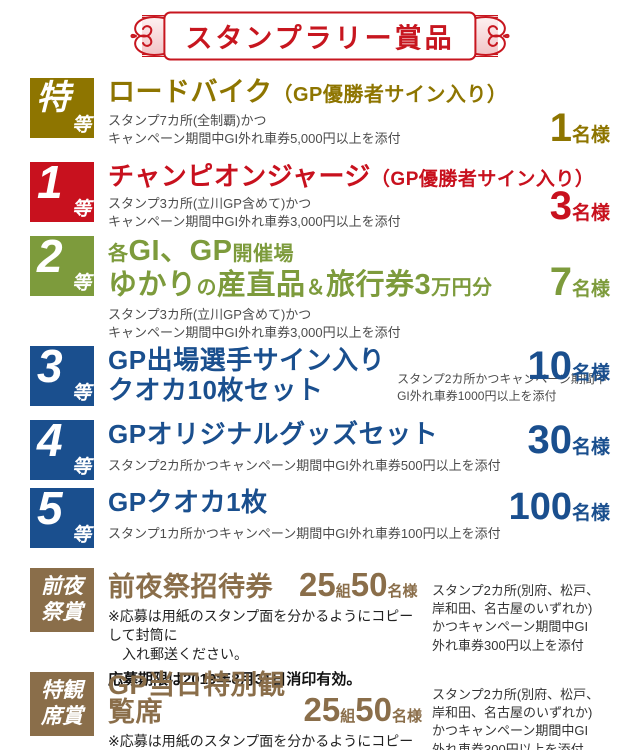 Image resolution: width=640 pixels, height=750 pixels. Describe the element at coordinates (254, 138) in the screenshot. I see `condition-line: キャンペーン期間中GI外れ車券5,000円以上を添付` at that location.